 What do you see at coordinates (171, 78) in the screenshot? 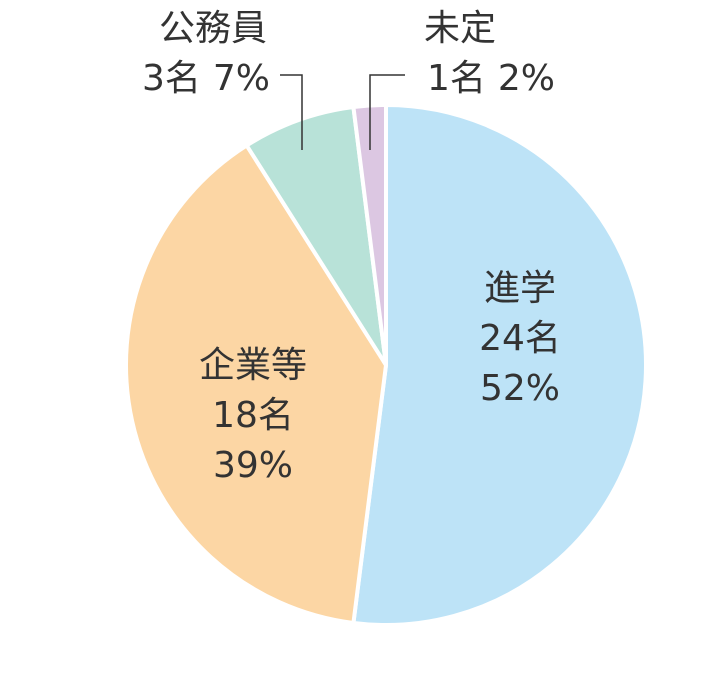
I see `count-label: 3名` at bounding box center [171, 78].